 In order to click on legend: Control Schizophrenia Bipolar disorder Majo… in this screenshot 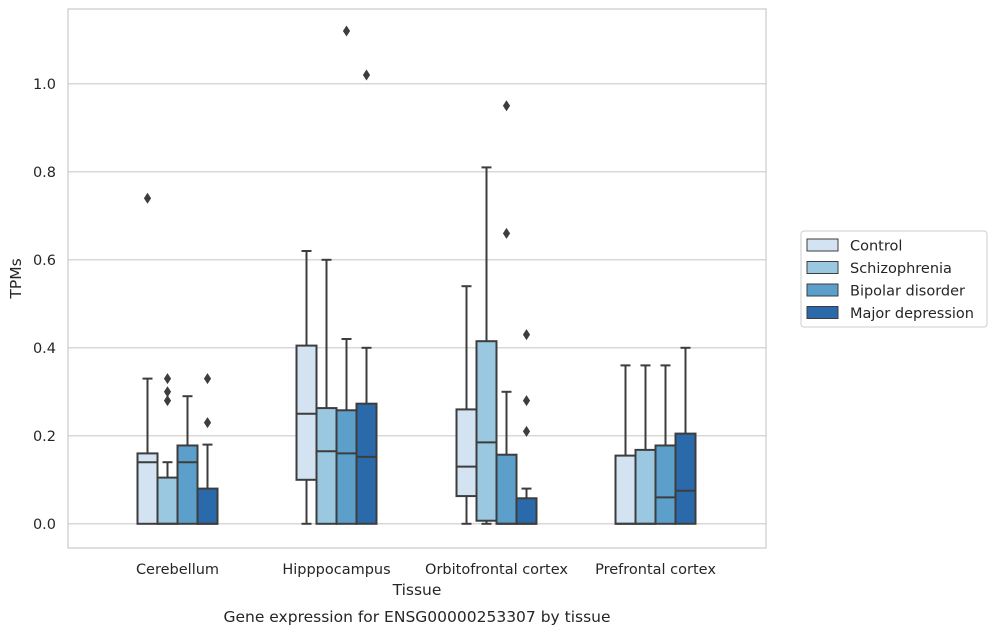, I will do `click(894, 279)`.